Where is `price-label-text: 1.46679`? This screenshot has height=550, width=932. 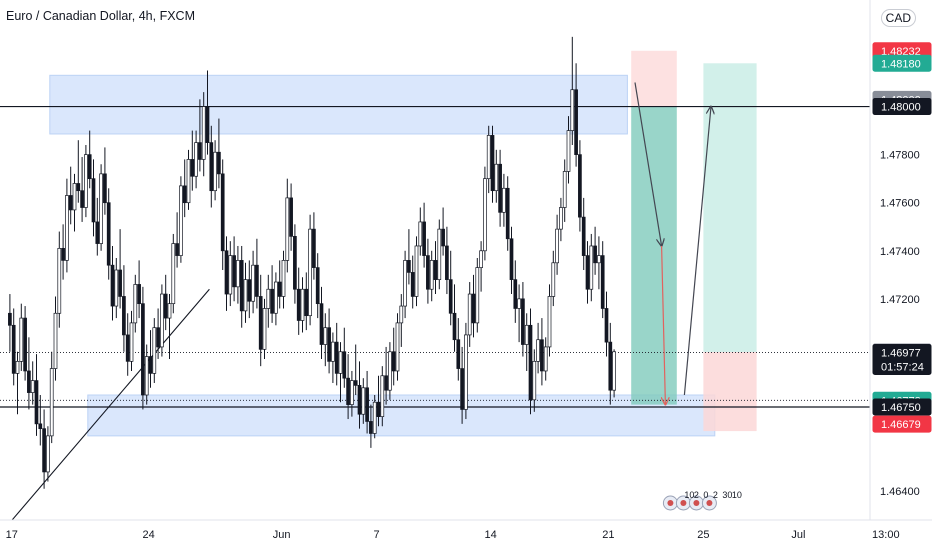
price-label-text: 1.46679 is located at coordinates (901, 425).